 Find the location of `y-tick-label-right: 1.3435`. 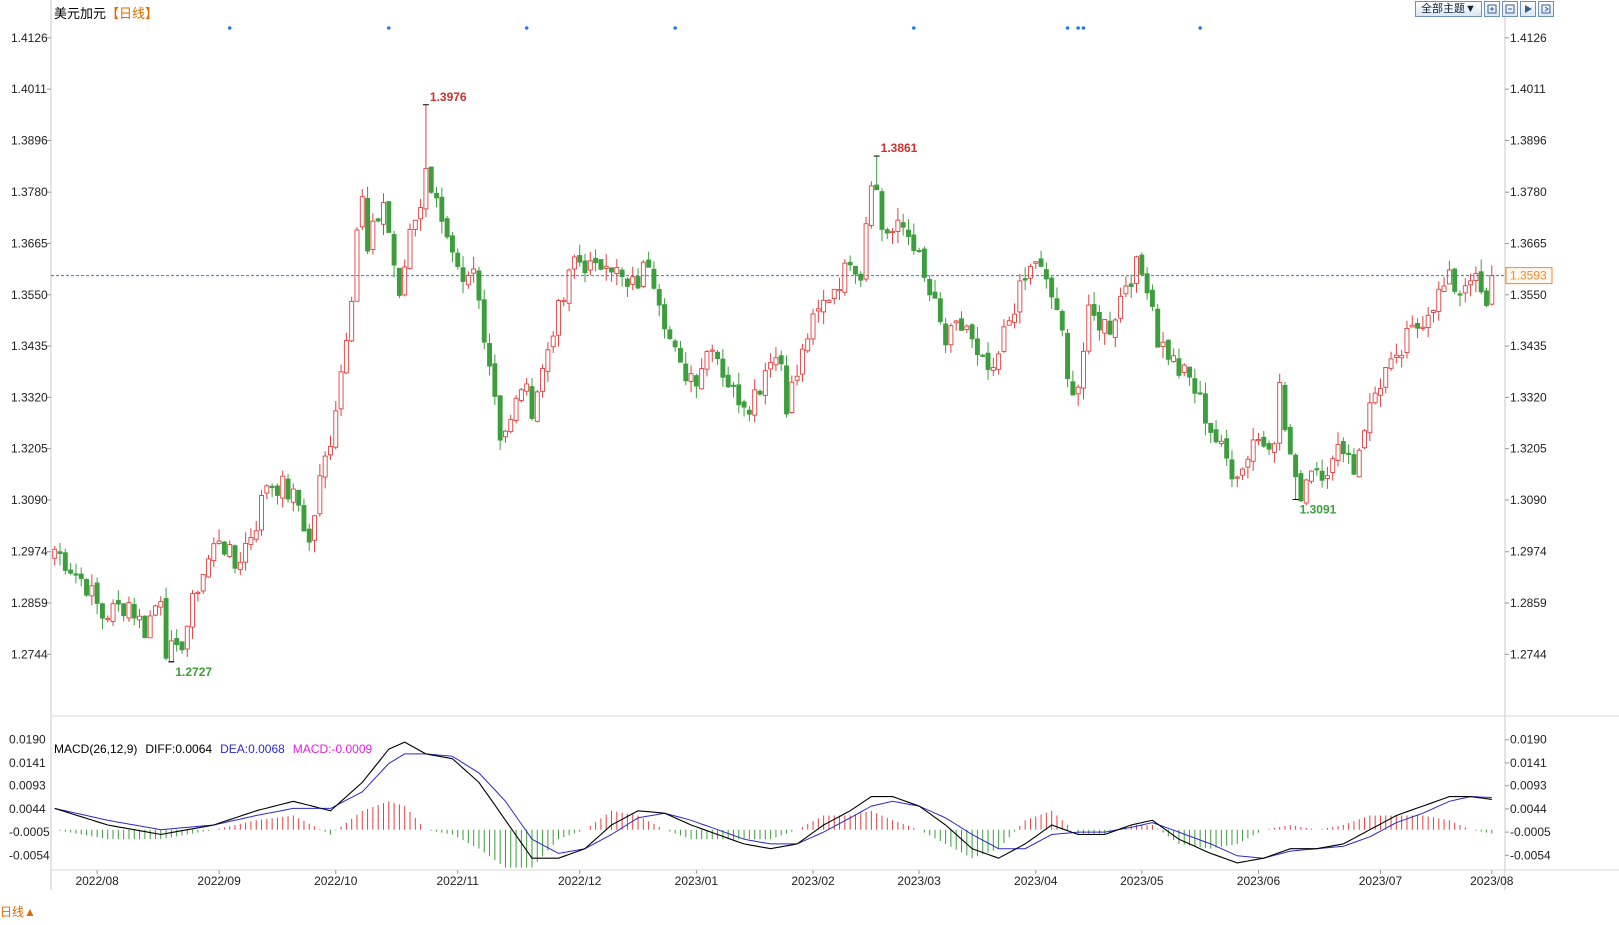

y-tick-label-right: 1.3435 is located at coordinates (1528, 346).